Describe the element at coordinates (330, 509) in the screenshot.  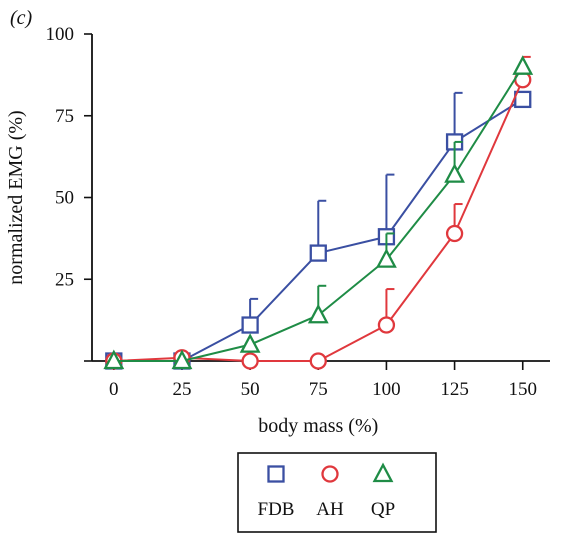
I see `legend-label: AH` at that location.